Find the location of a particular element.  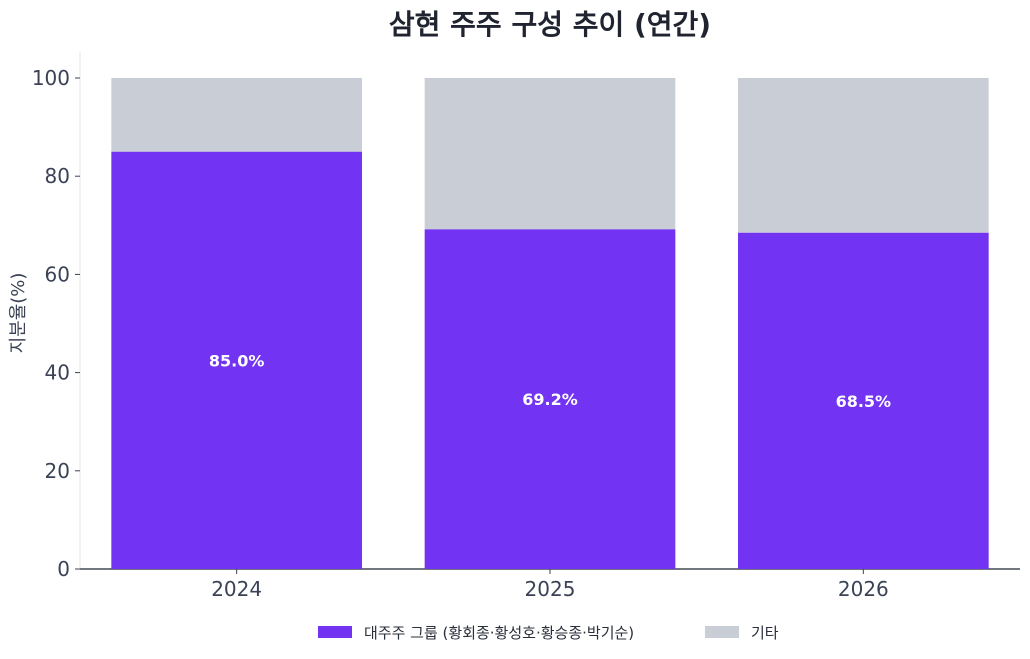

y-tick-label: 60 is located at coordinates (57, 274).